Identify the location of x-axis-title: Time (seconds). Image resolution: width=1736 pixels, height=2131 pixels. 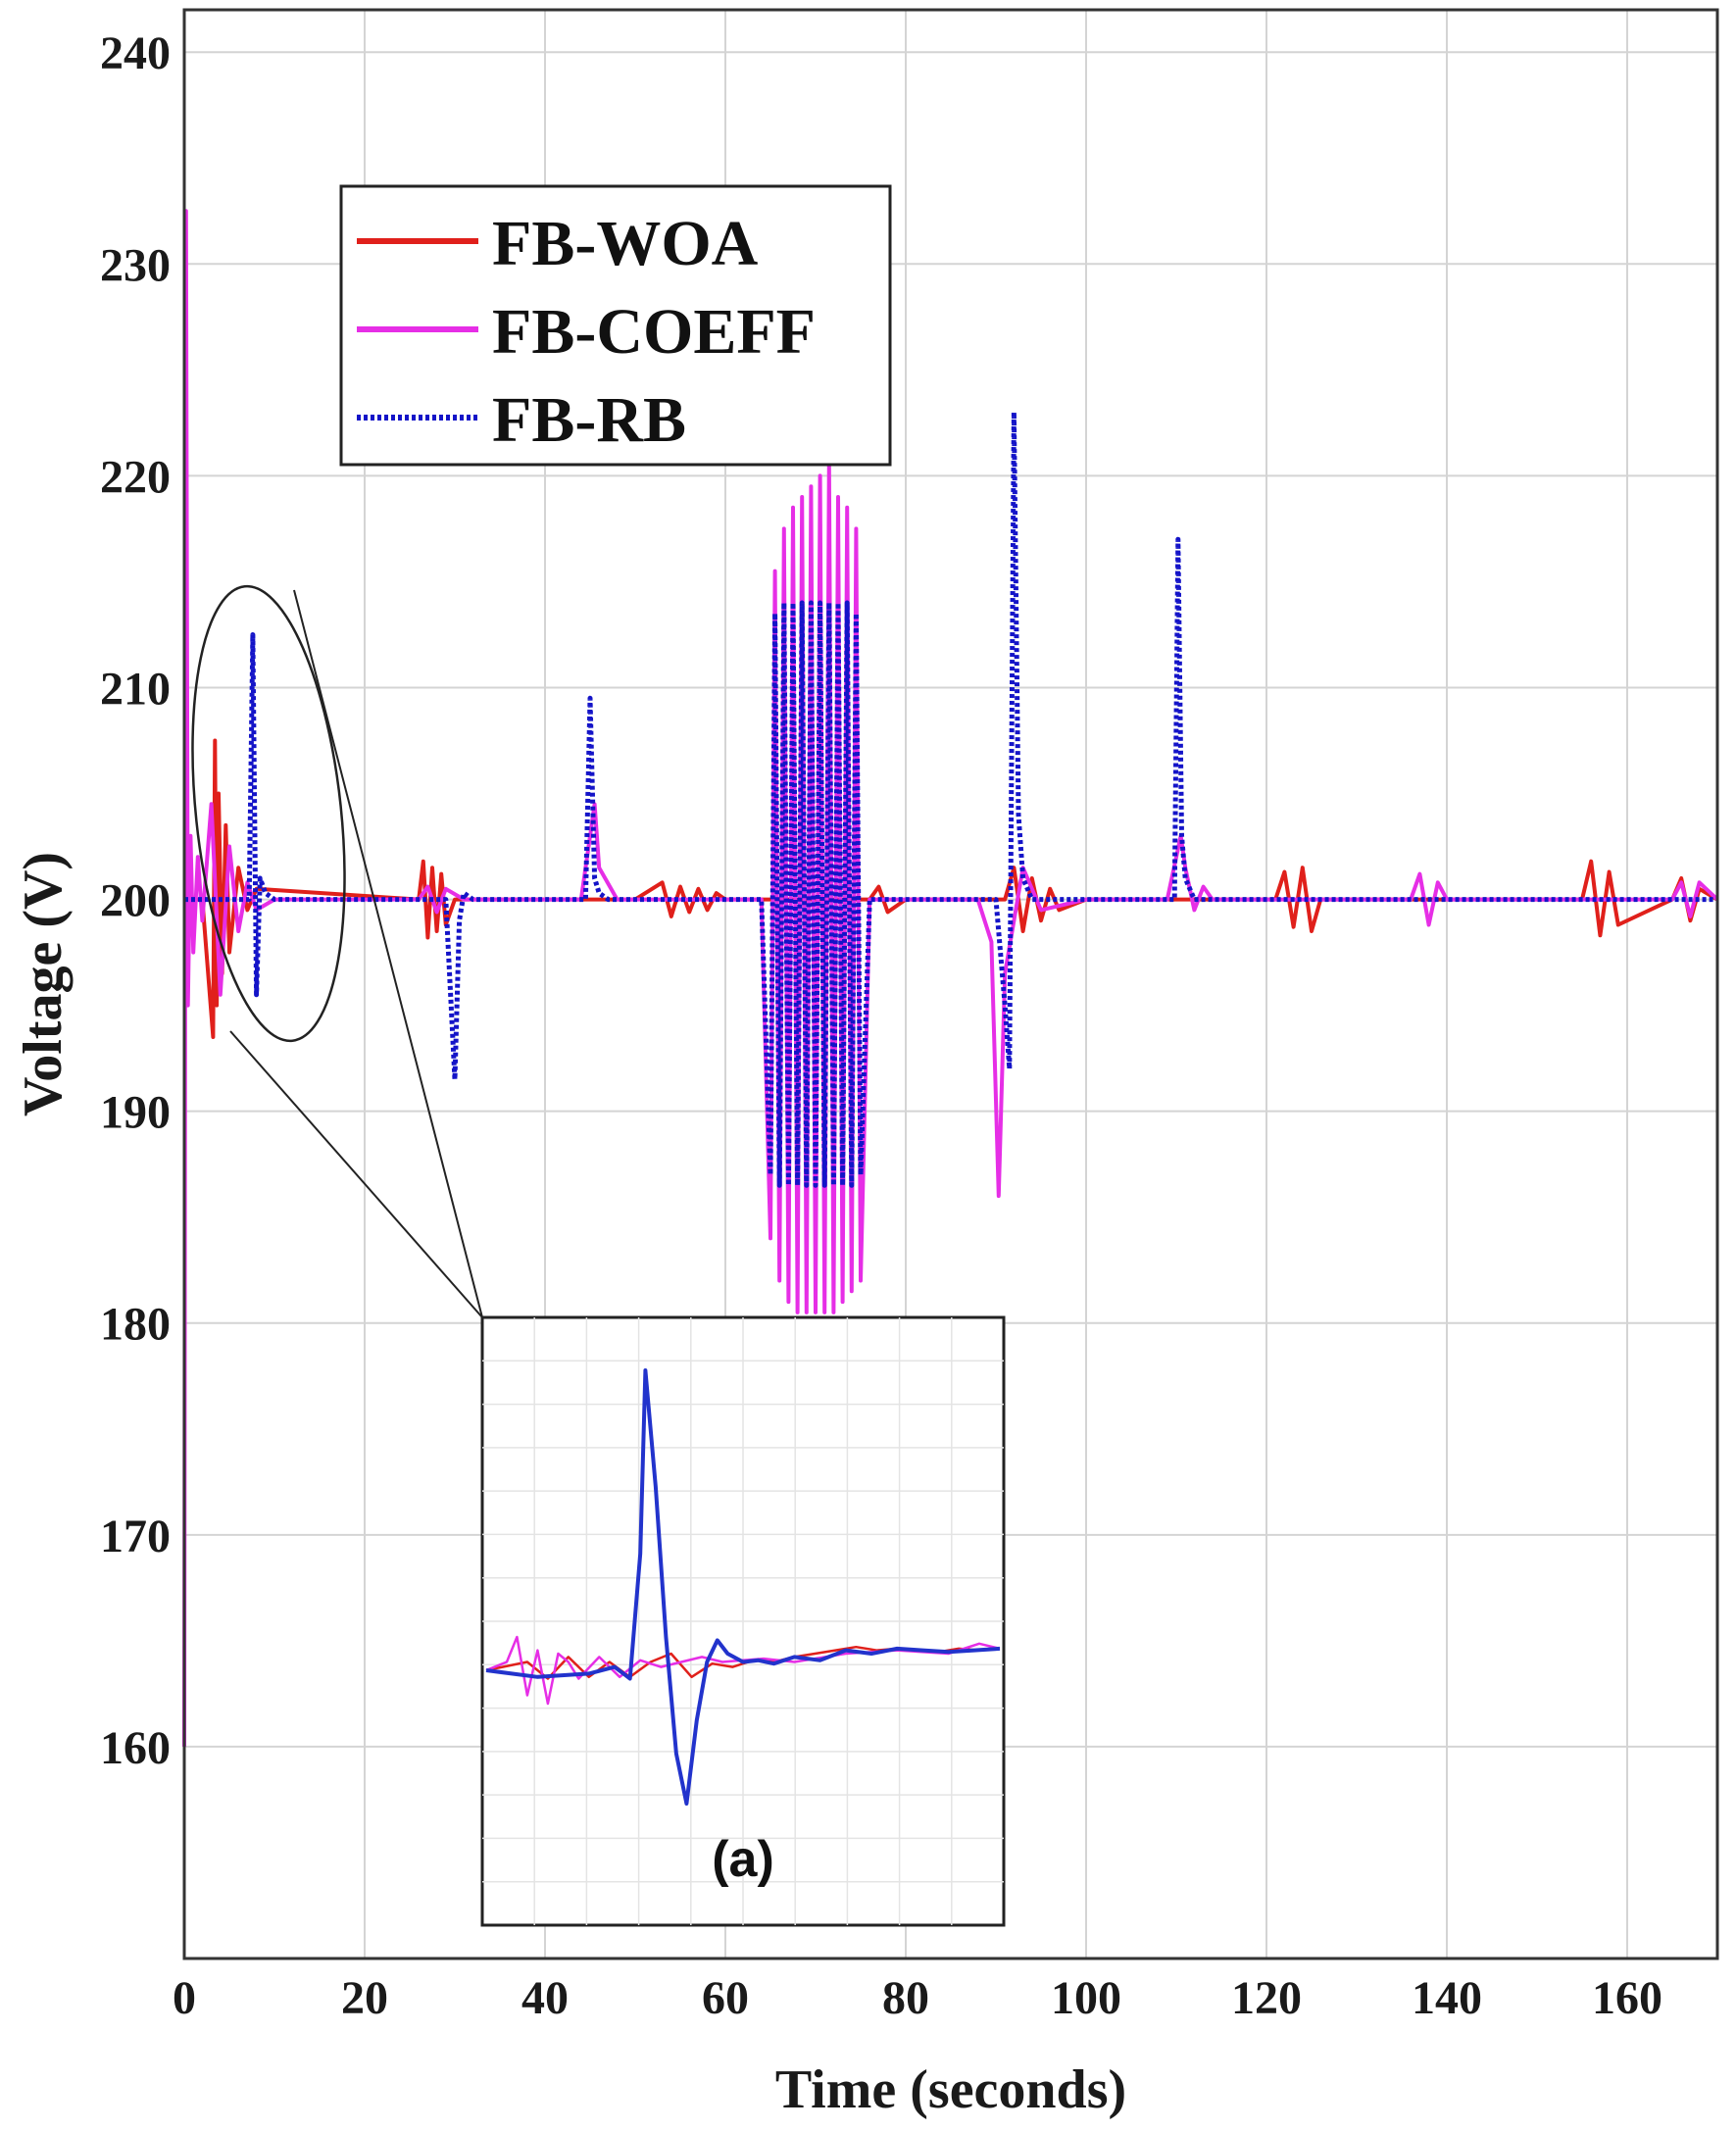
(951, 2090).